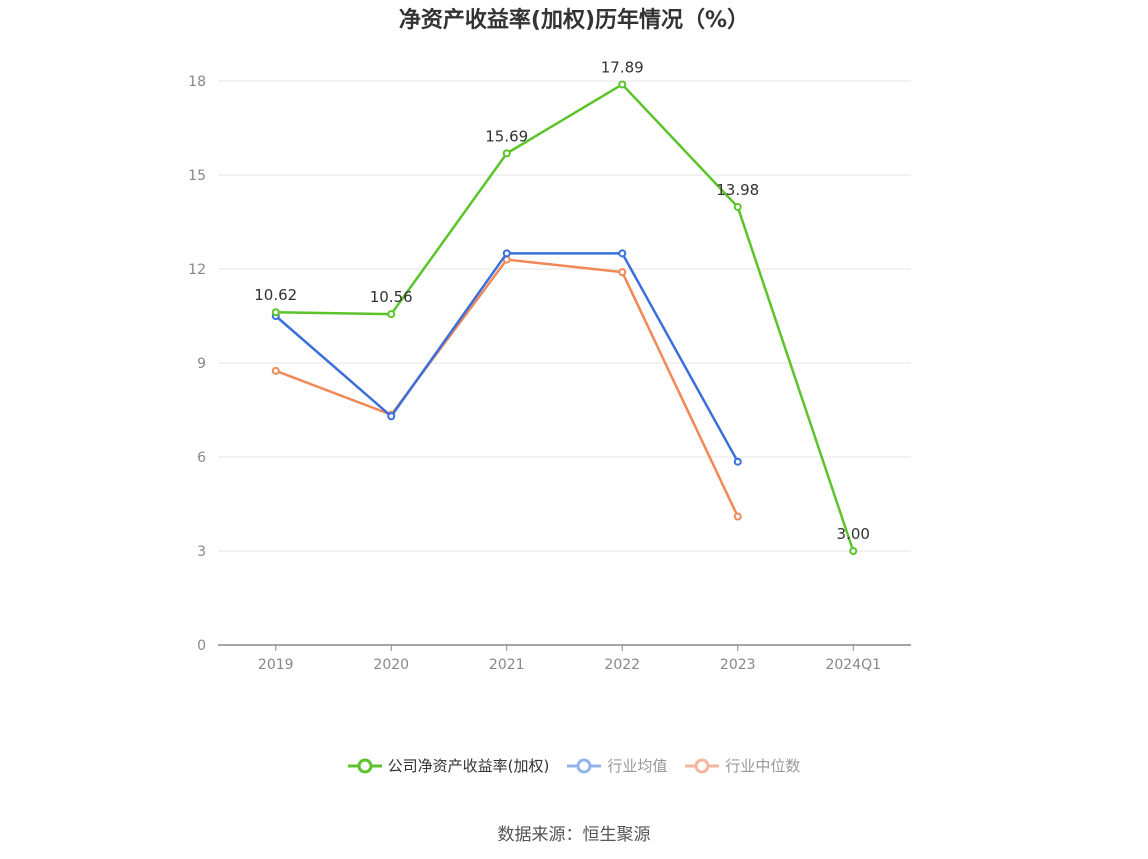 The height and width of the screenshot is (859, 1148). I want to click on y-tick-label: 0, so click(201, 646).